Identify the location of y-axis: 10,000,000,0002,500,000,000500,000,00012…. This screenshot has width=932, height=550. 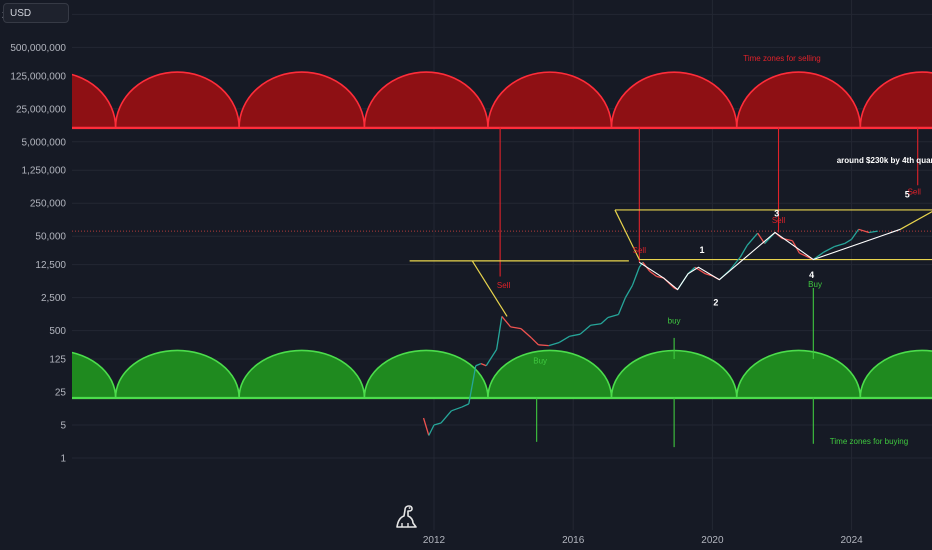
(33, 232).